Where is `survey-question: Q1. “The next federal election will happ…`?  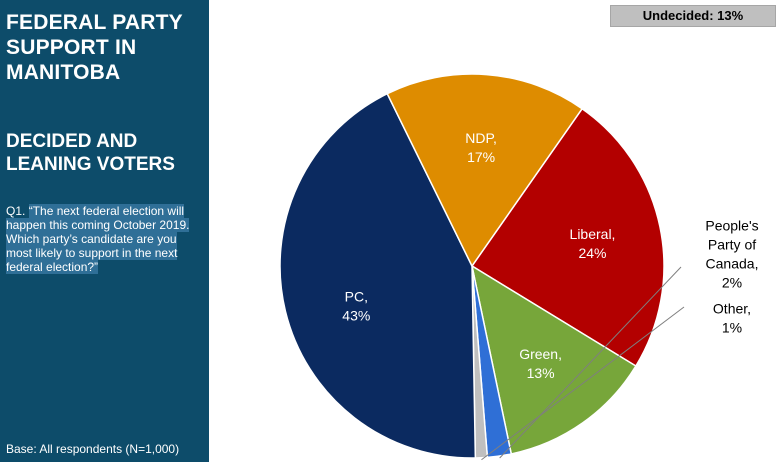
survey-question: Q1. “The next federal election will happ… is located at coordinates (104, 239).